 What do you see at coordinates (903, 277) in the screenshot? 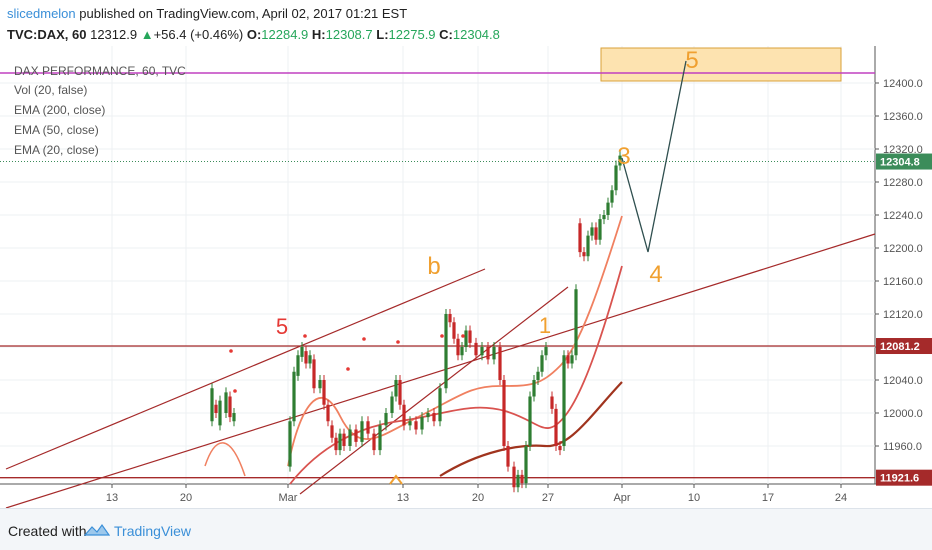
I see `price-axis` at bounding box center [903, 277].